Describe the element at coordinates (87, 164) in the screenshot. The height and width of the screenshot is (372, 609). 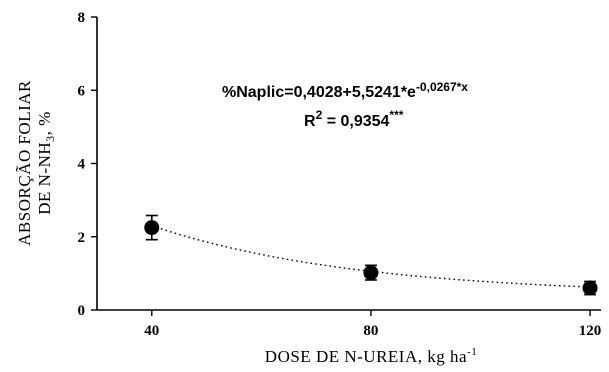
I see `y-ticks: 0 2 4 6 8` at that location.